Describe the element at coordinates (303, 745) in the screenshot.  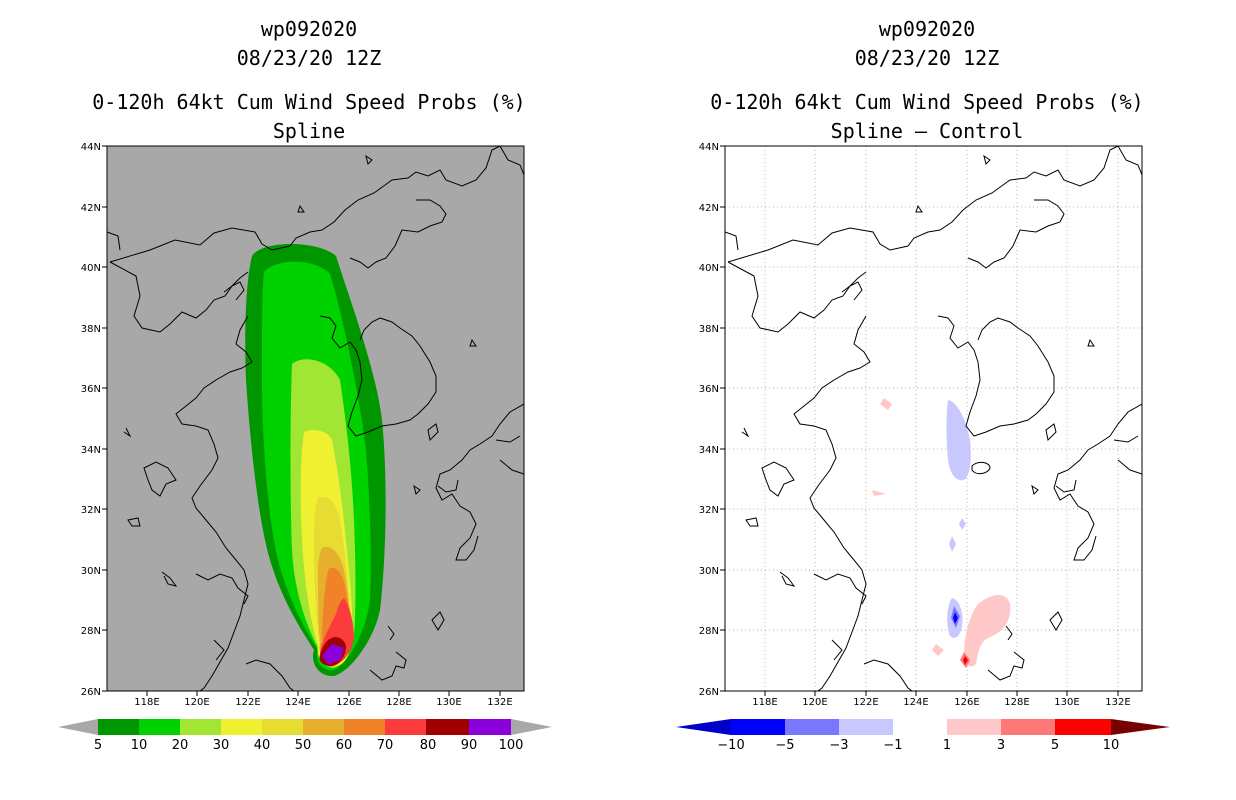
I see `colorbar-label: 50` at that location.